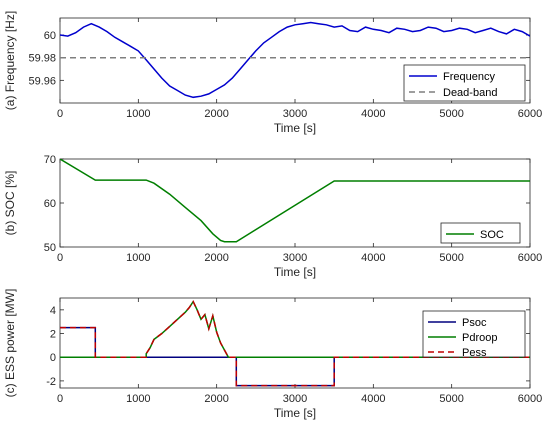 The image size is (550, 431). Describe the element at coordinates (10, 203) in the screenshot. I see `y-axis-label: (b) SOC [%]` at that location.